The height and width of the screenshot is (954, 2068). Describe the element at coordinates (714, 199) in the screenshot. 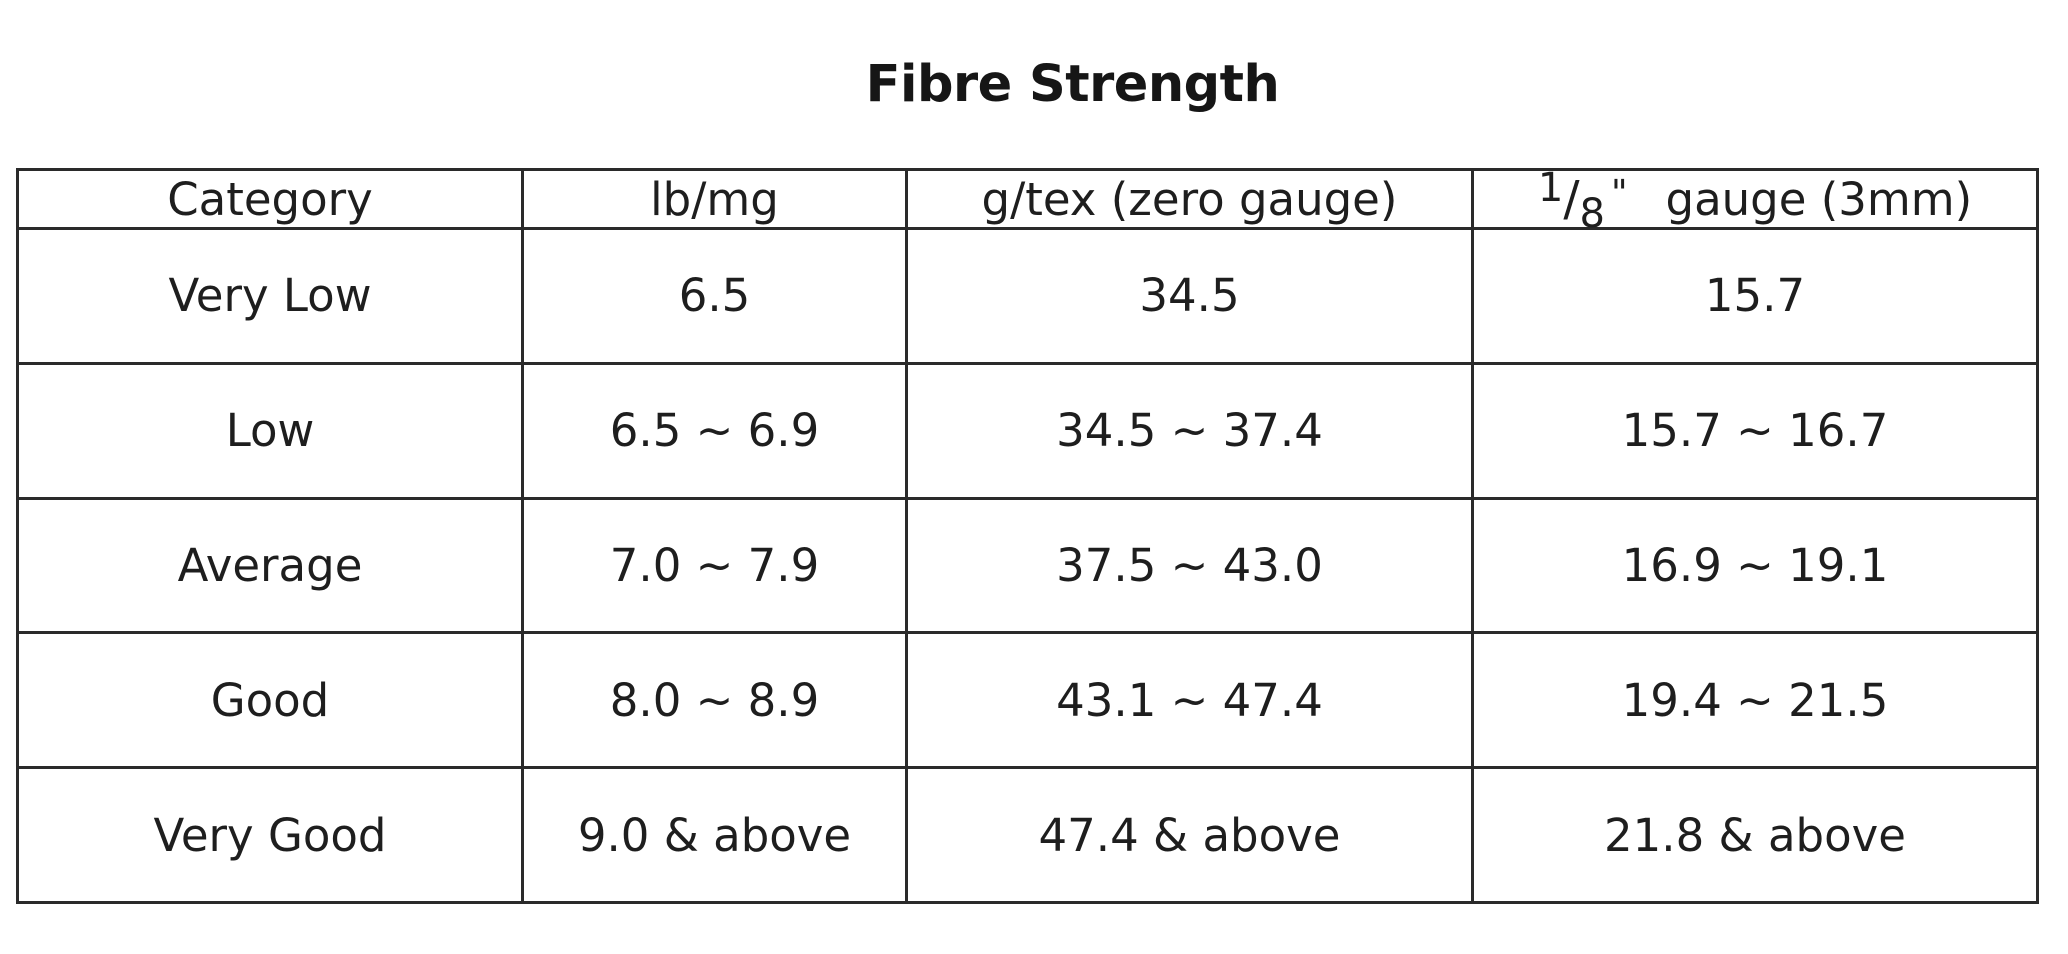

I see `header-lb-mg: lb/mg` at that location.